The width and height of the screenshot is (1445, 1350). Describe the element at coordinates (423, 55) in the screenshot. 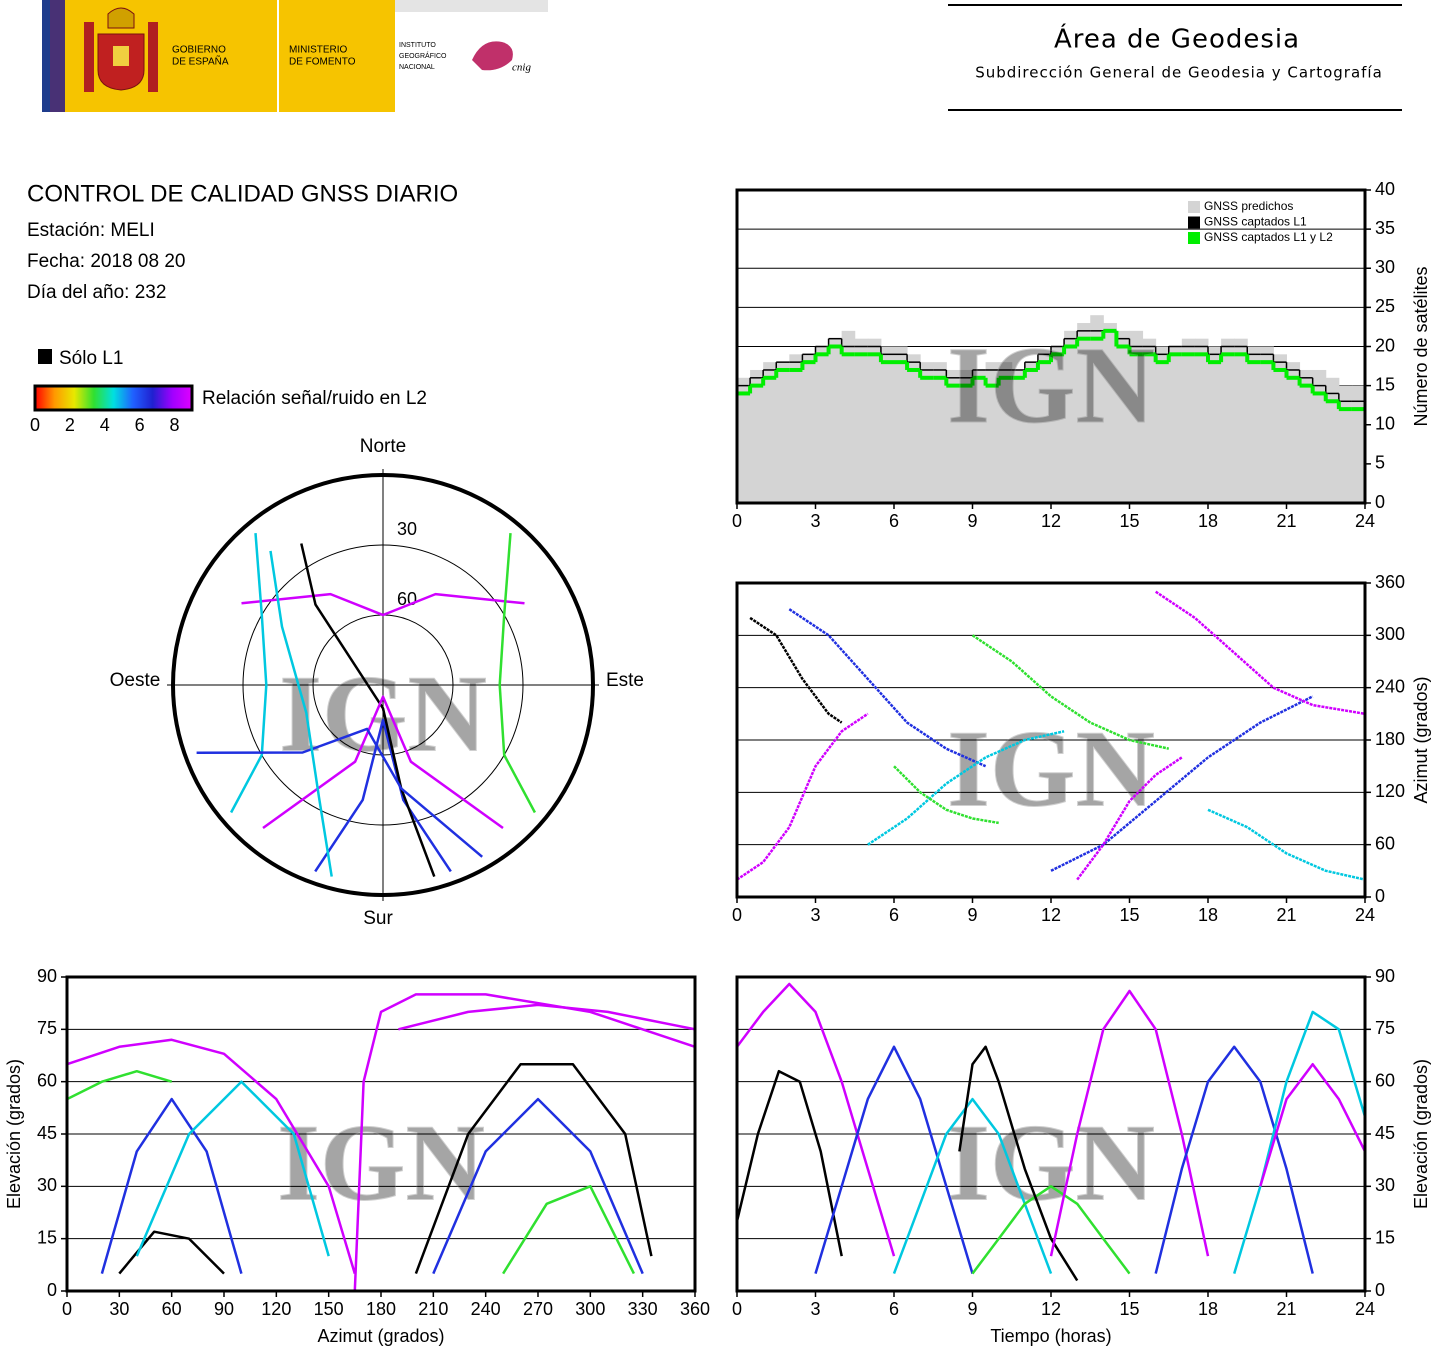

I see `logo-text: GEOGRÁFICO` at that location.